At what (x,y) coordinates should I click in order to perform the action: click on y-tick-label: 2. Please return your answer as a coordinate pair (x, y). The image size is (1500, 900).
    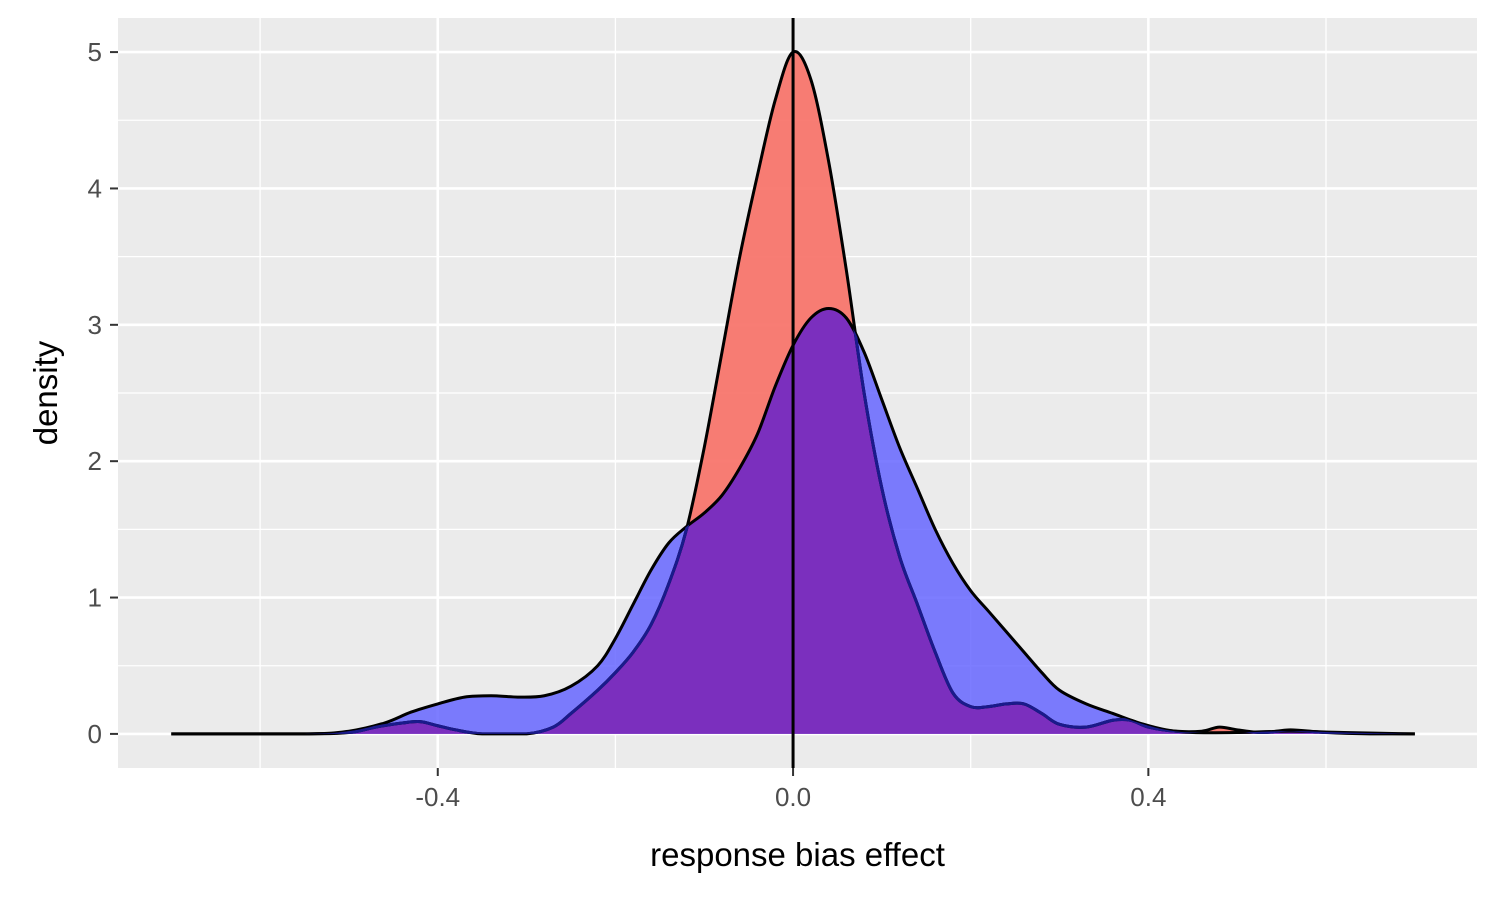
    Looking at the image, I should click on (95, 461).